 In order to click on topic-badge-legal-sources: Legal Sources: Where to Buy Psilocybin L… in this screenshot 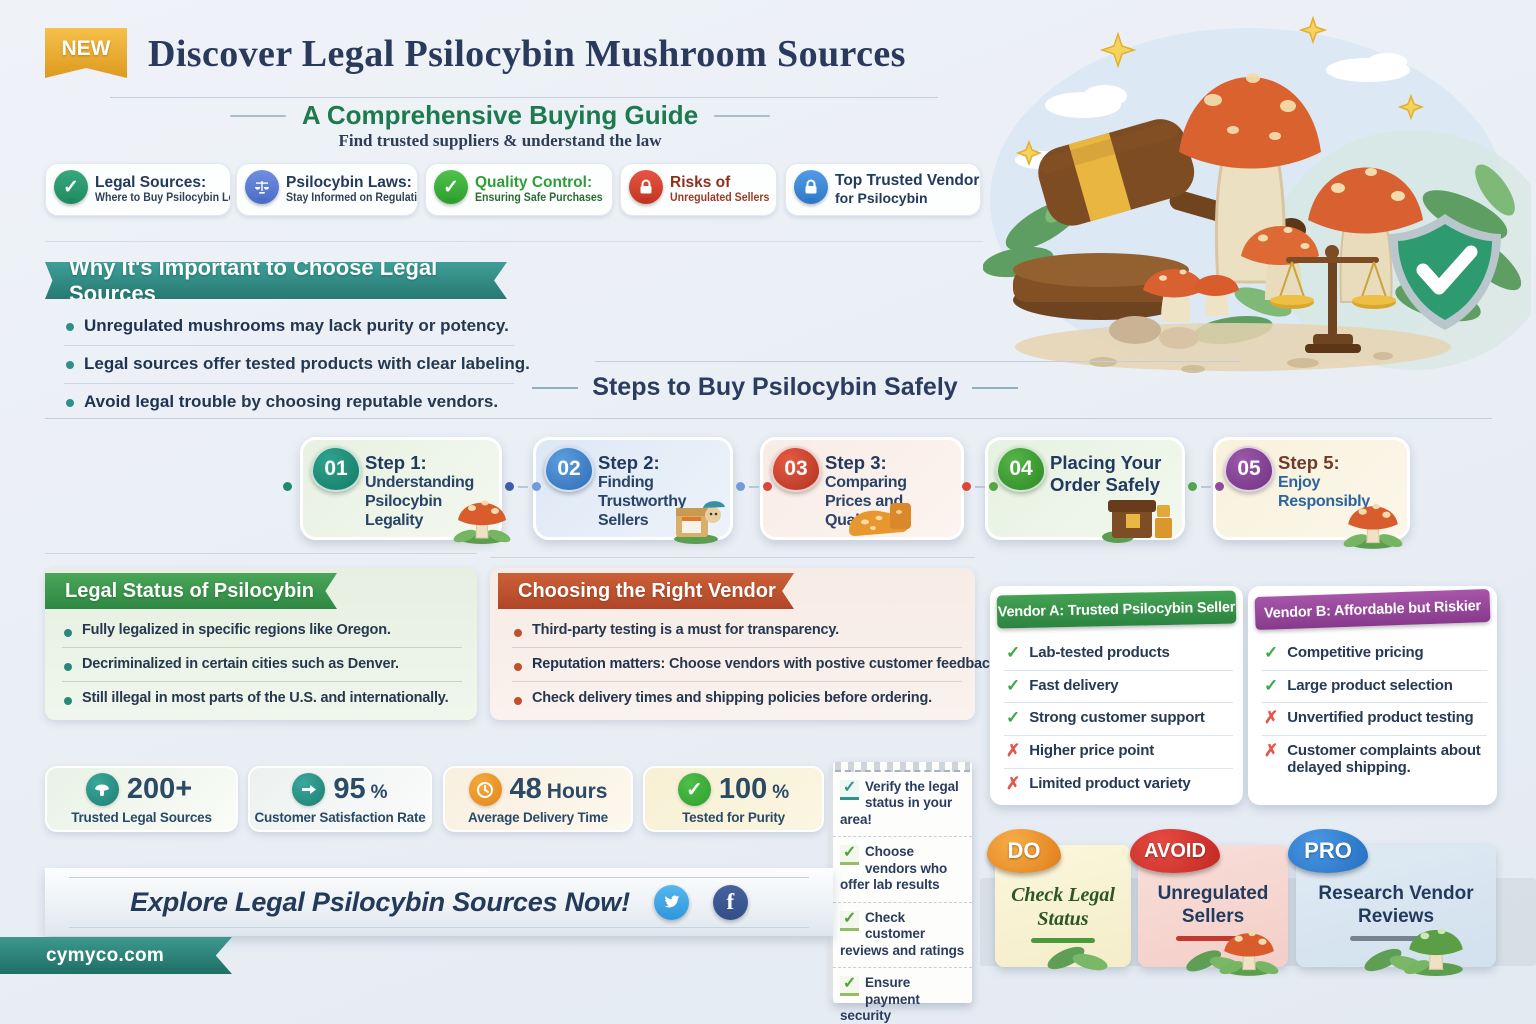, I will do `click(138, 189)`.